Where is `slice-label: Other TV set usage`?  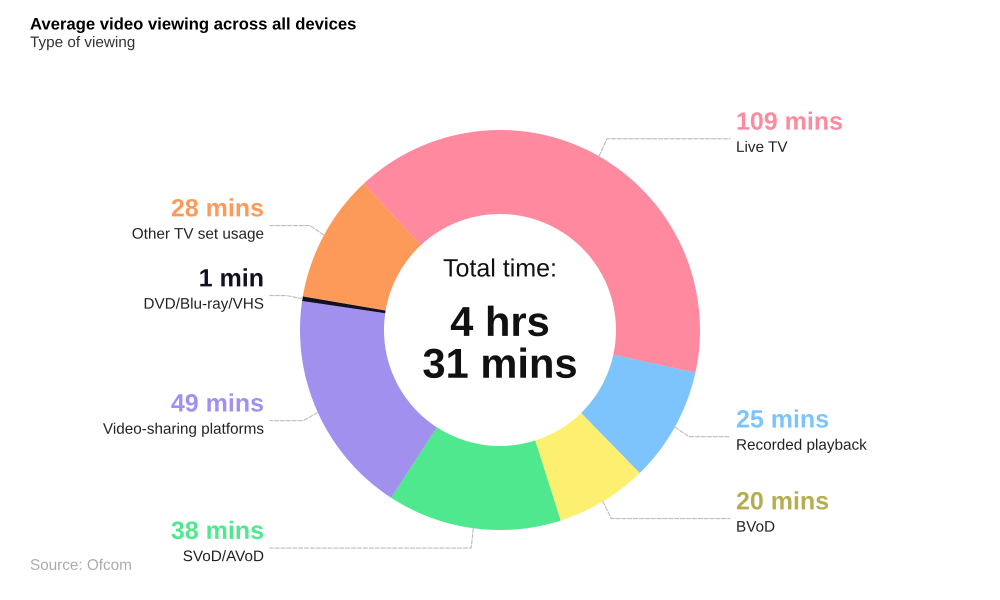 slice-label: Other TV set usage is located at coordinates (198, 235).